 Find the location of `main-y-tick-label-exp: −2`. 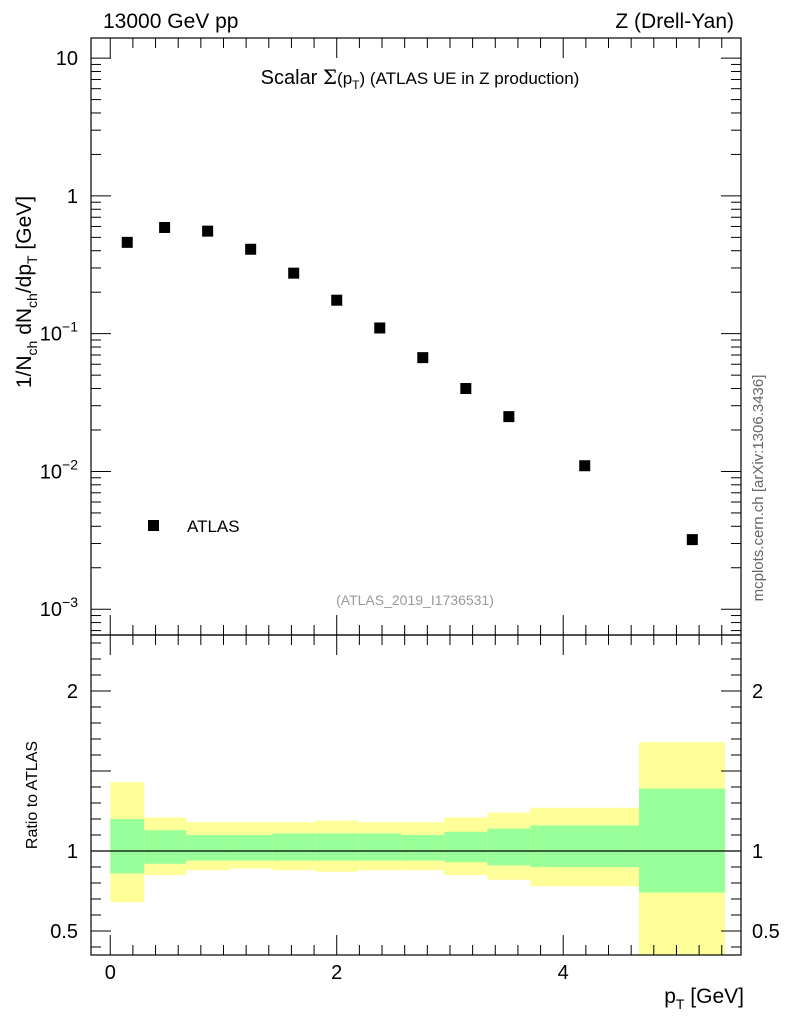

main-y-tick-label-exp: −2 is located at coordinates (70, 464).